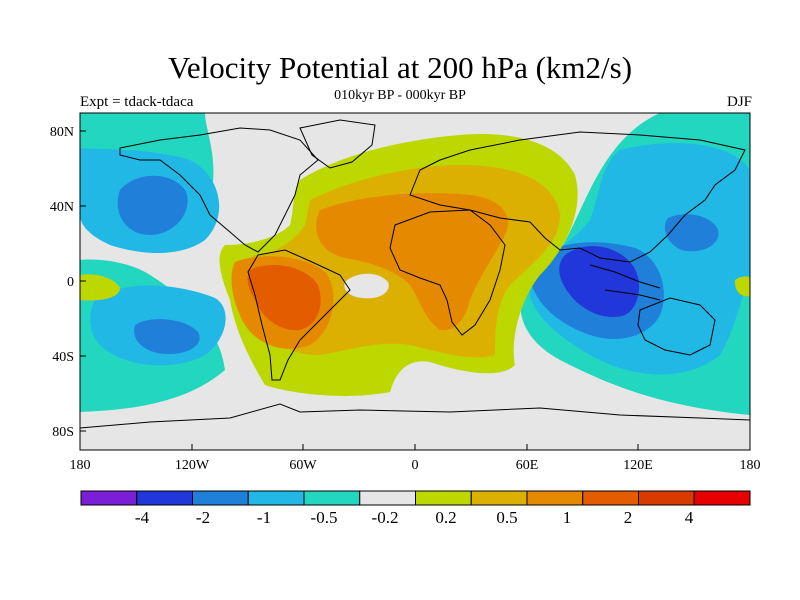 The height and width of the screenshot is (600, 800). What do you see at coordinates (62, 132) in the screenshot?
I see `y-tick-label: 80N` at bounding box center [62, 132].